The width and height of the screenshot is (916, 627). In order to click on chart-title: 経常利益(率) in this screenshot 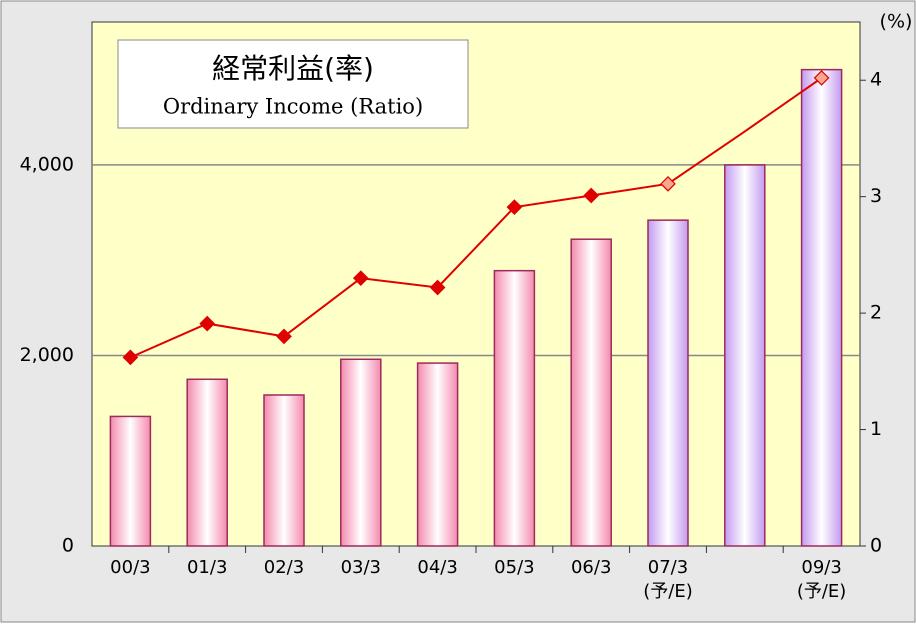, I will do `click(293, 68)`.